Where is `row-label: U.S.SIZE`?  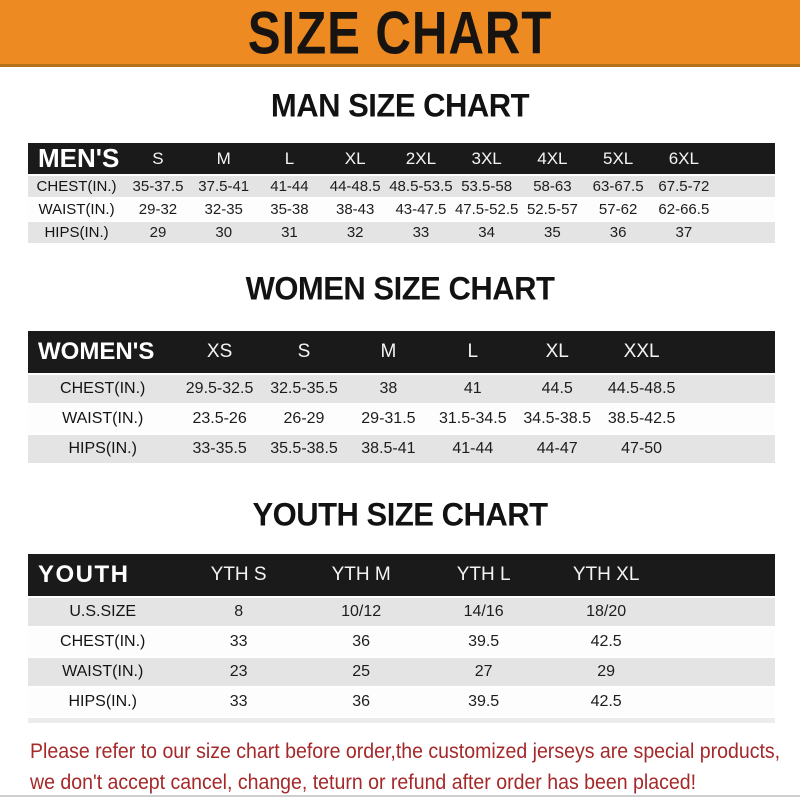
row-label: U.S.SIZE is located at coordinates (103, 612).